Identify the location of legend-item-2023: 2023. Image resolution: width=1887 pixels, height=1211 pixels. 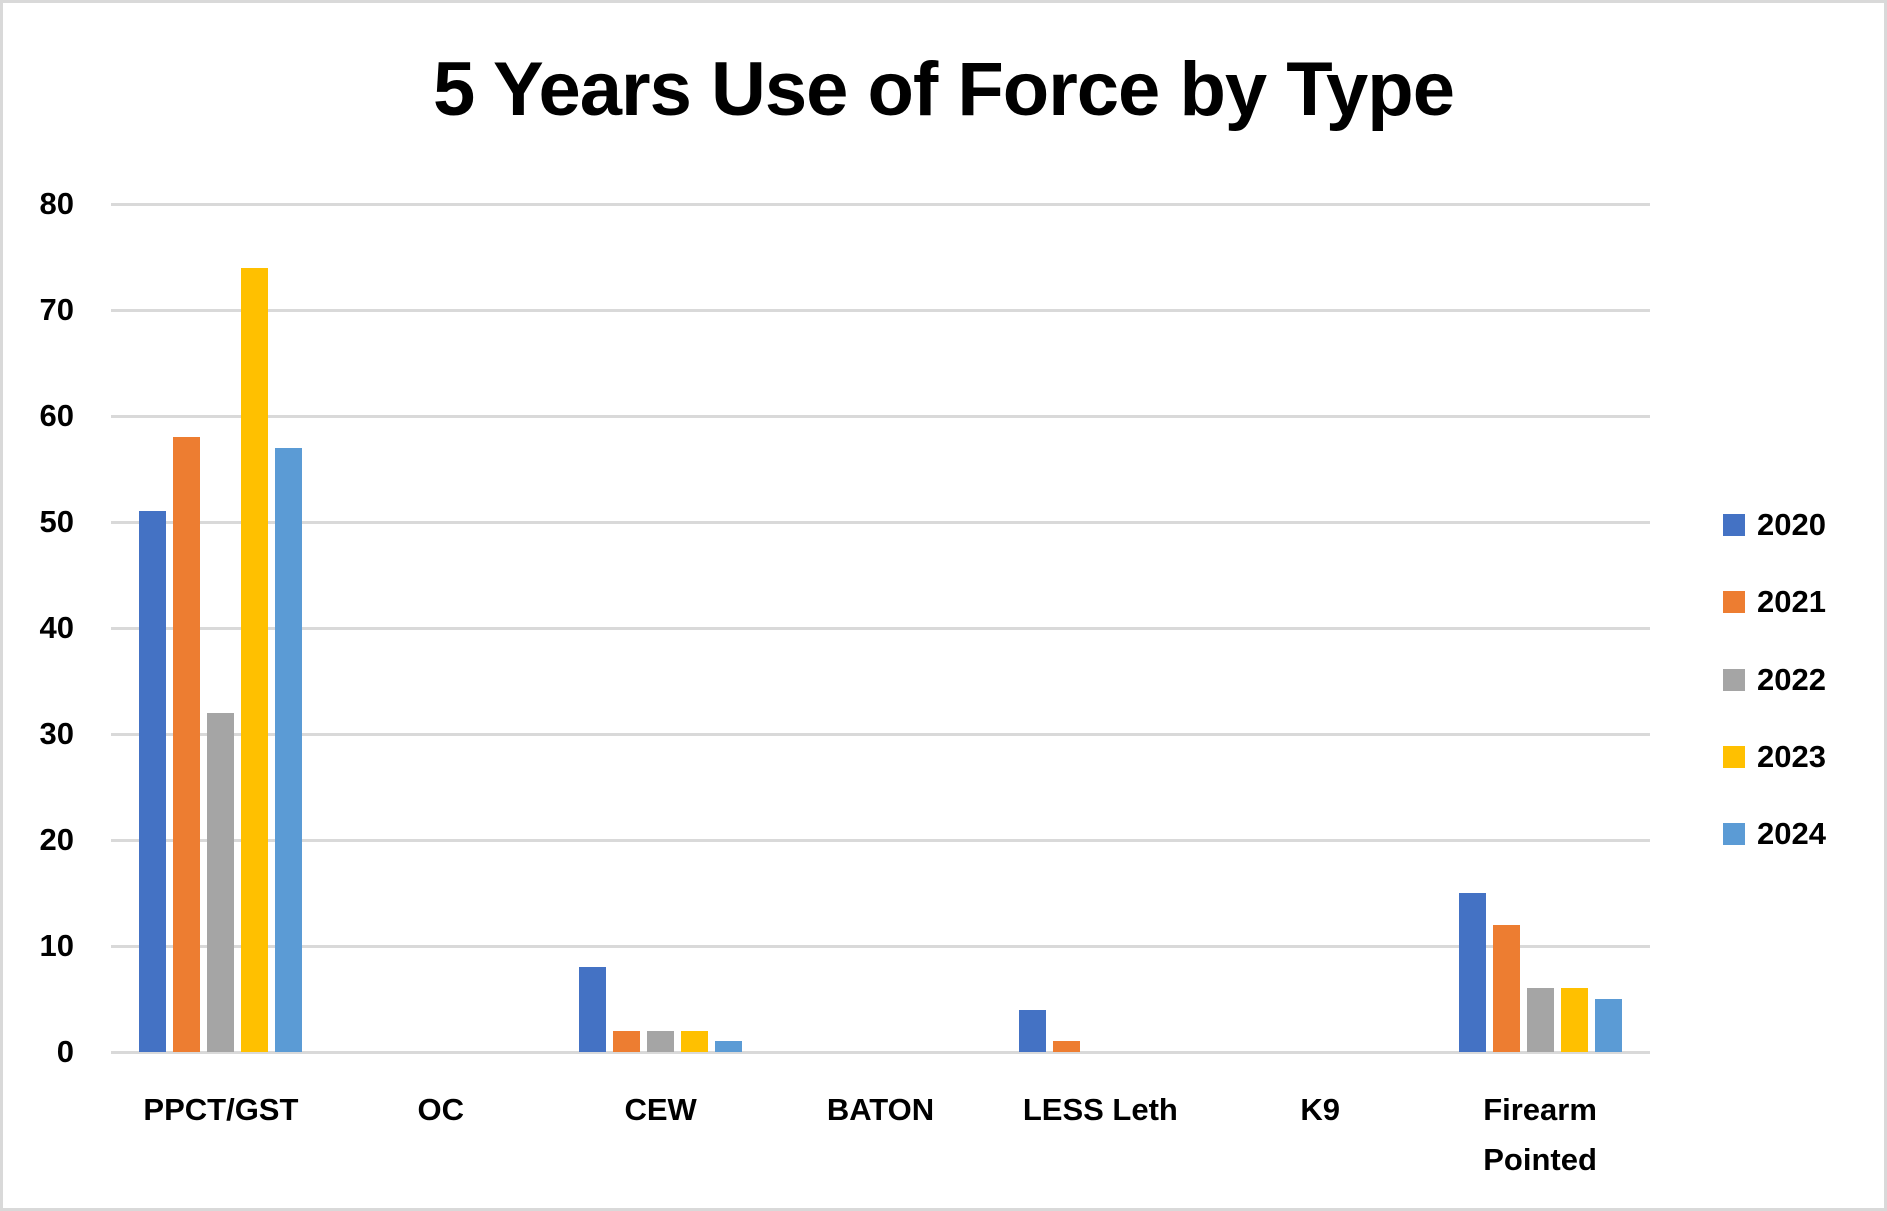
(1774, 757).